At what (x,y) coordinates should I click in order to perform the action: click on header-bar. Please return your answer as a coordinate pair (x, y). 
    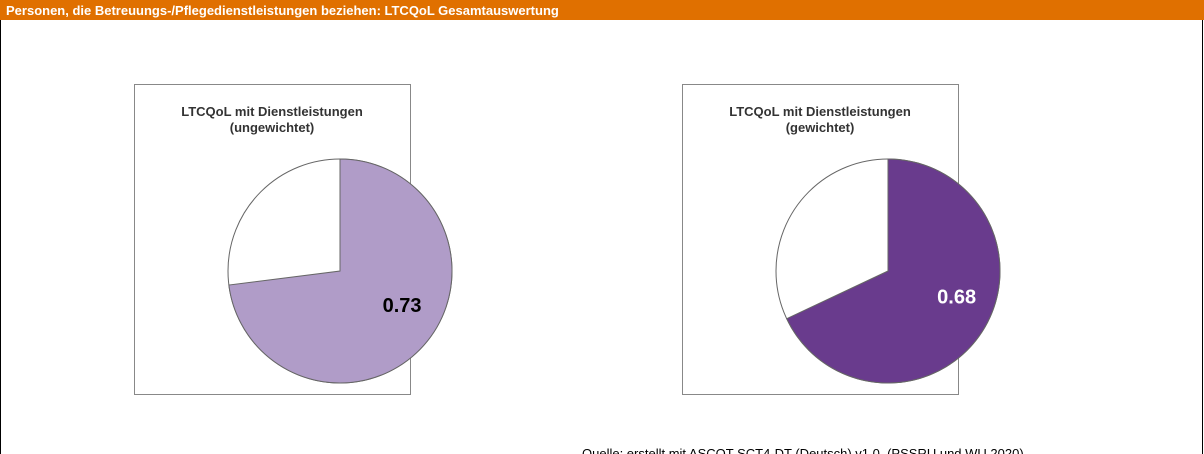
    Looking at the image, I should click on (602, 10).